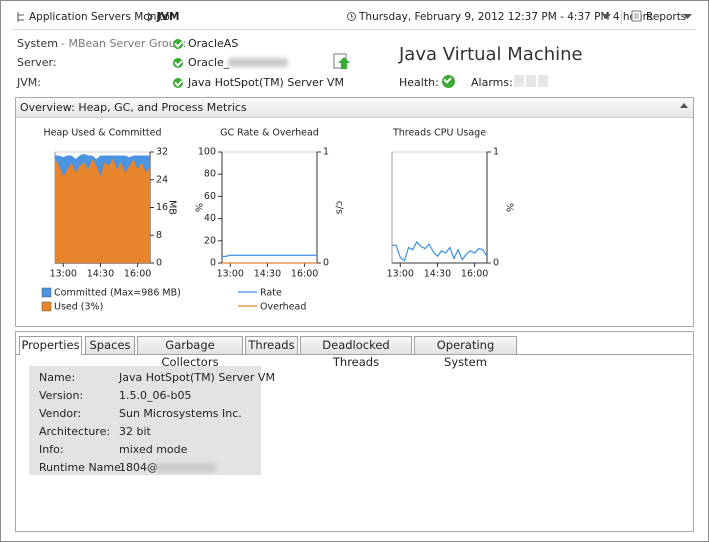 This screenshot has width=709, height=542. I want to click on clock-icon, so click(351, 16).